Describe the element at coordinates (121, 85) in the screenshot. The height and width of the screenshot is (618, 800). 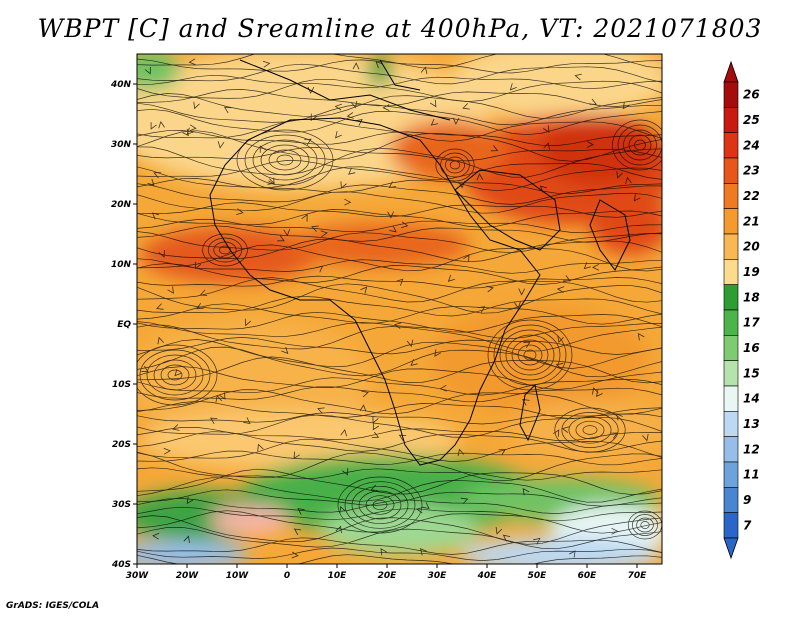
I see `lat-tick-label: 40N` at that location.